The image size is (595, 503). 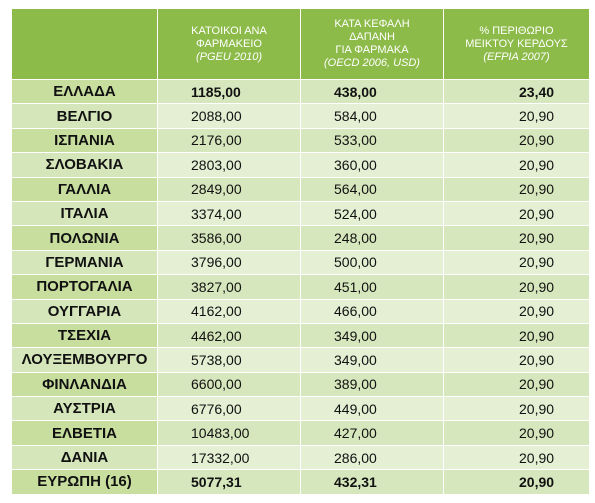 I want to click on residents-cell: 4162,00, so click(x=229, y=311).